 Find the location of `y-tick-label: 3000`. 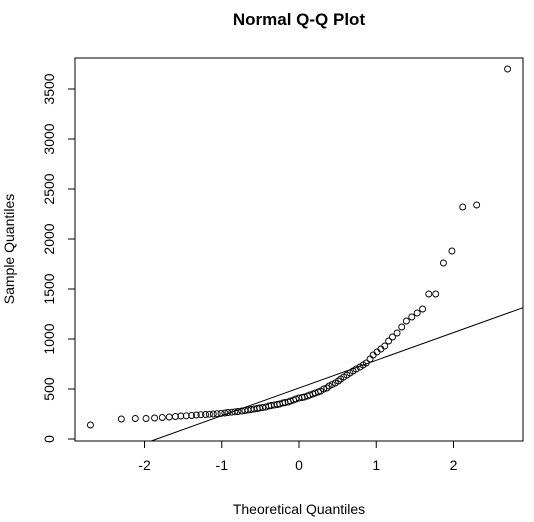

y-tick-label: 3000 is located at coordinates (49, 138).